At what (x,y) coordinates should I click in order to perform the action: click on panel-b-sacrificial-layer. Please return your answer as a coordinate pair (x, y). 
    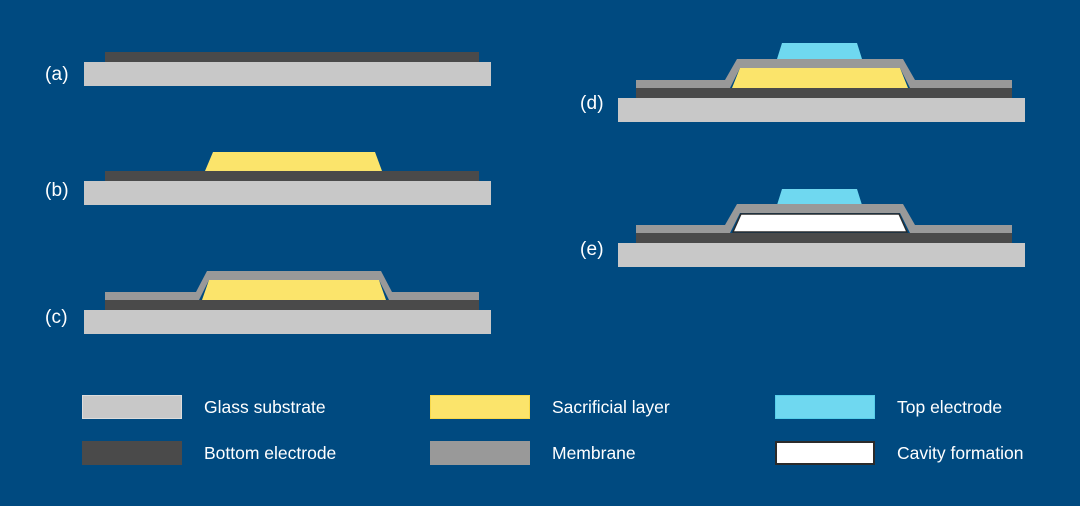
    Looking at the image, I should click on (293, 161).